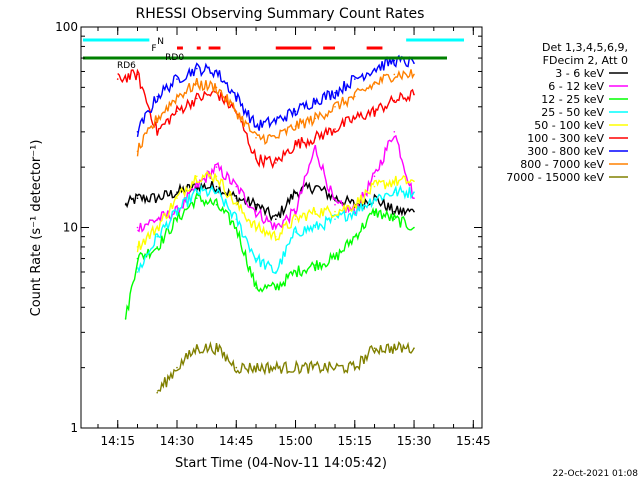 The height and width of the screenshot is (480, 640). What do you see at coordinates (126, 66) in the screenshot?
I see `annotation-label: RD6` at bounding box center [126, 66].